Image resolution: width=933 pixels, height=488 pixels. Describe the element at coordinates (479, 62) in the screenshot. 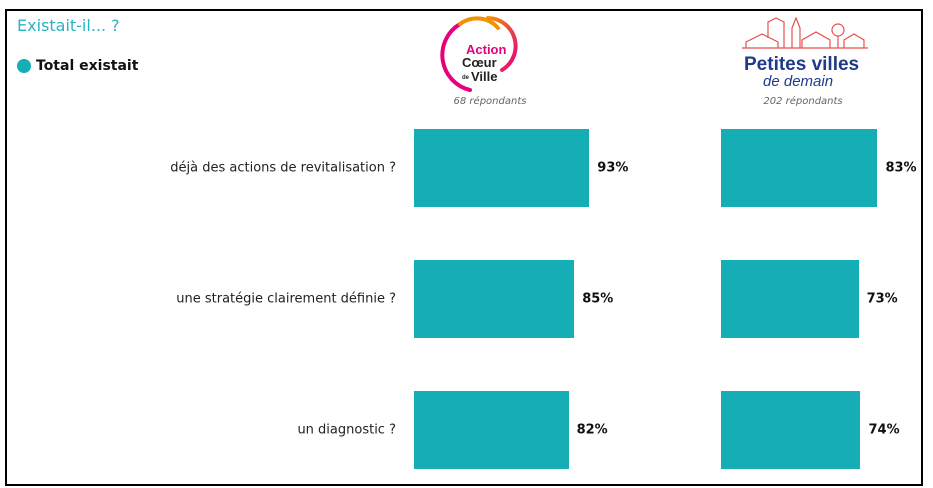

I see `logo-text: Cœur` at that location.